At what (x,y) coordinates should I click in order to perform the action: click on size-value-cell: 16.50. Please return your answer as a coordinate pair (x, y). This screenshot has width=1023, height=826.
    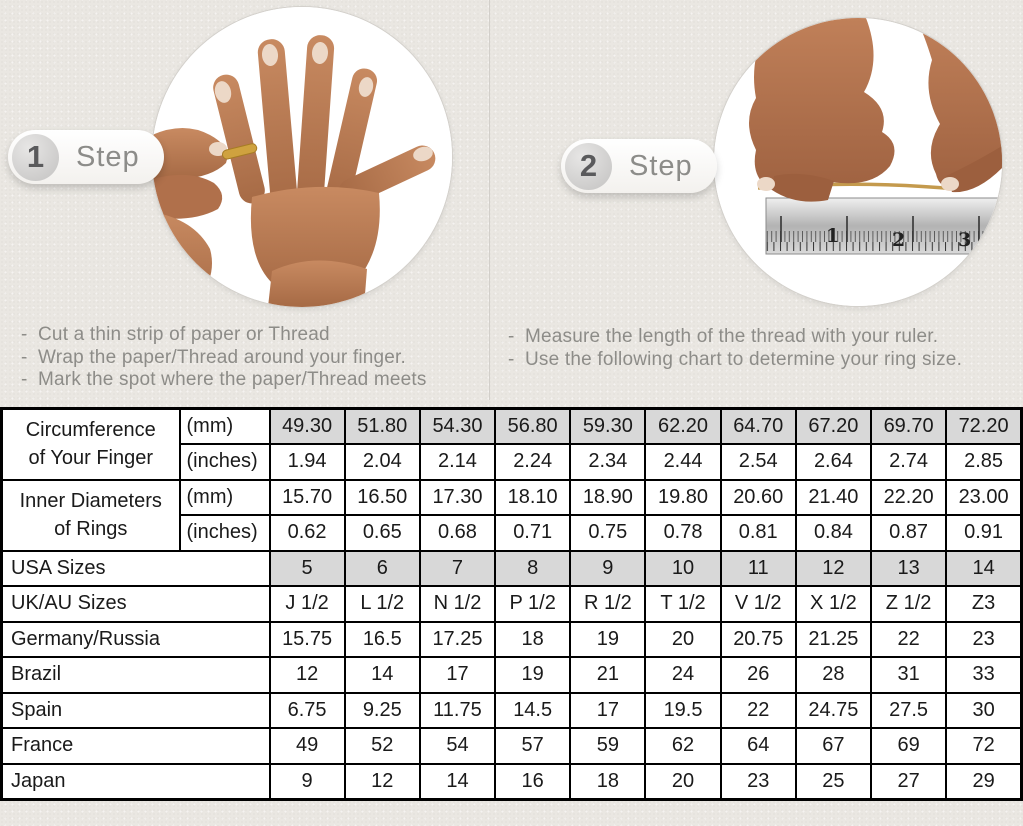
    Looking at the image, I should click on (382, 497).